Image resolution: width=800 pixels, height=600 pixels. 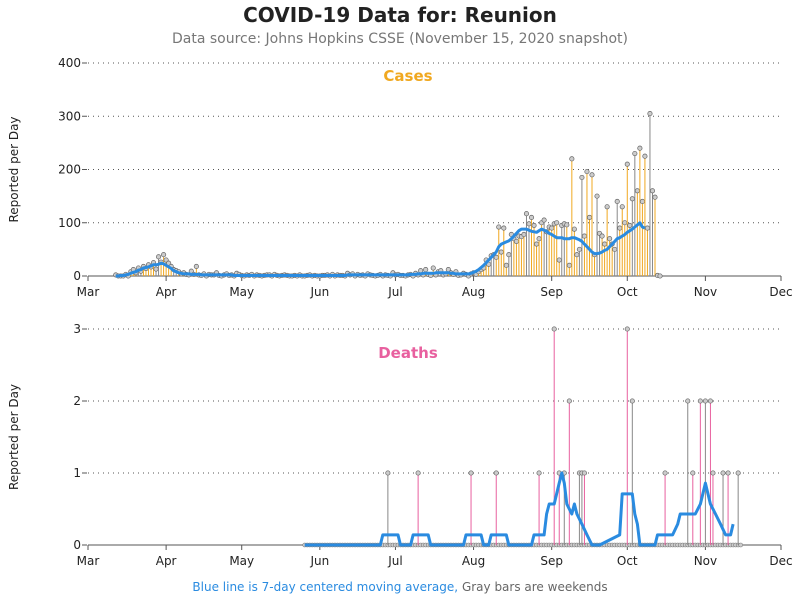 What do you see at coordinates (77, 473) in the screenshot?
I see `y-tick-label: 1` at bounding box center [77, 473].